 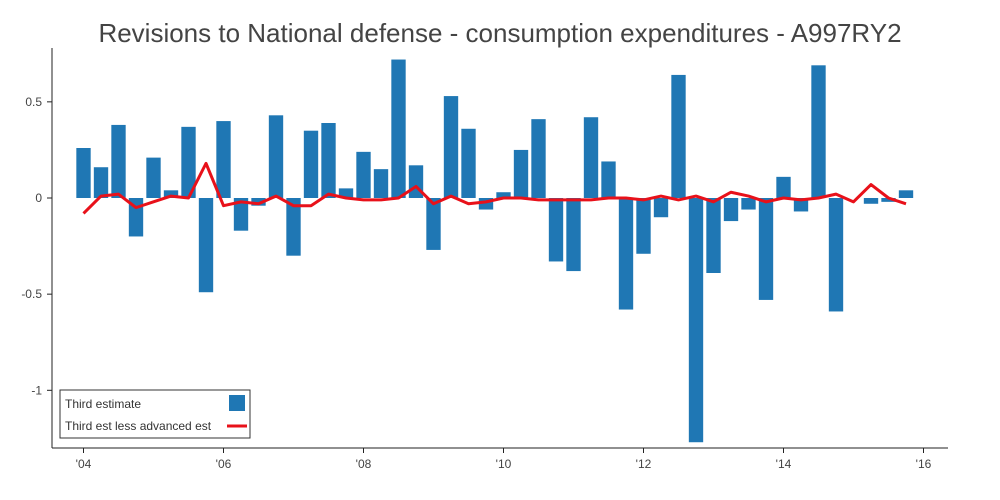 What do you see at coordinates (138, 426) in the screenshot?
I see `legend-label-line: Third est less advanced est` at bounding box center [138, 426].